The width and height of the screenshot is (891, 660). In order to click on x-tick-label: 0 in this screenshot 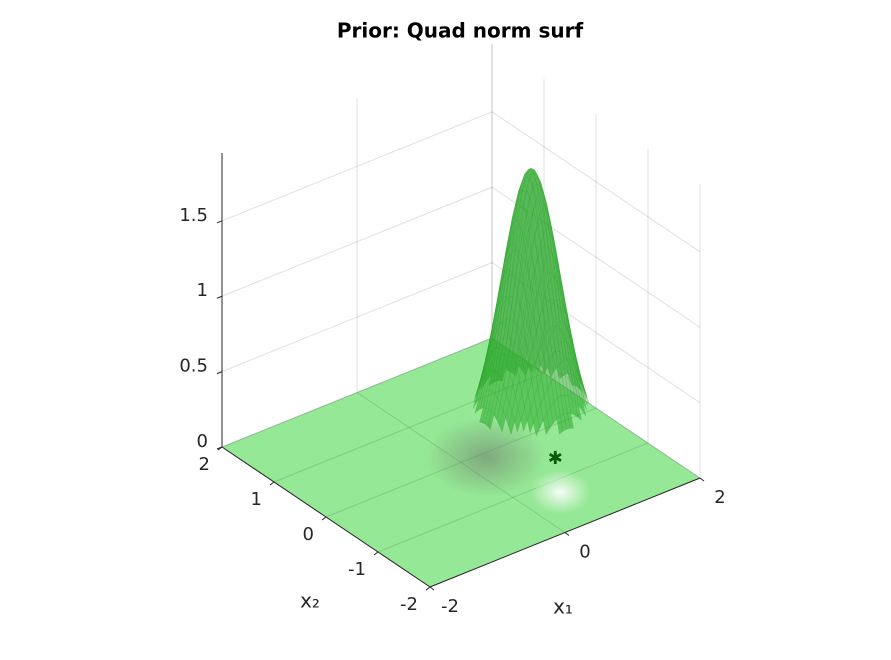, I will do `click(584, 552)`.